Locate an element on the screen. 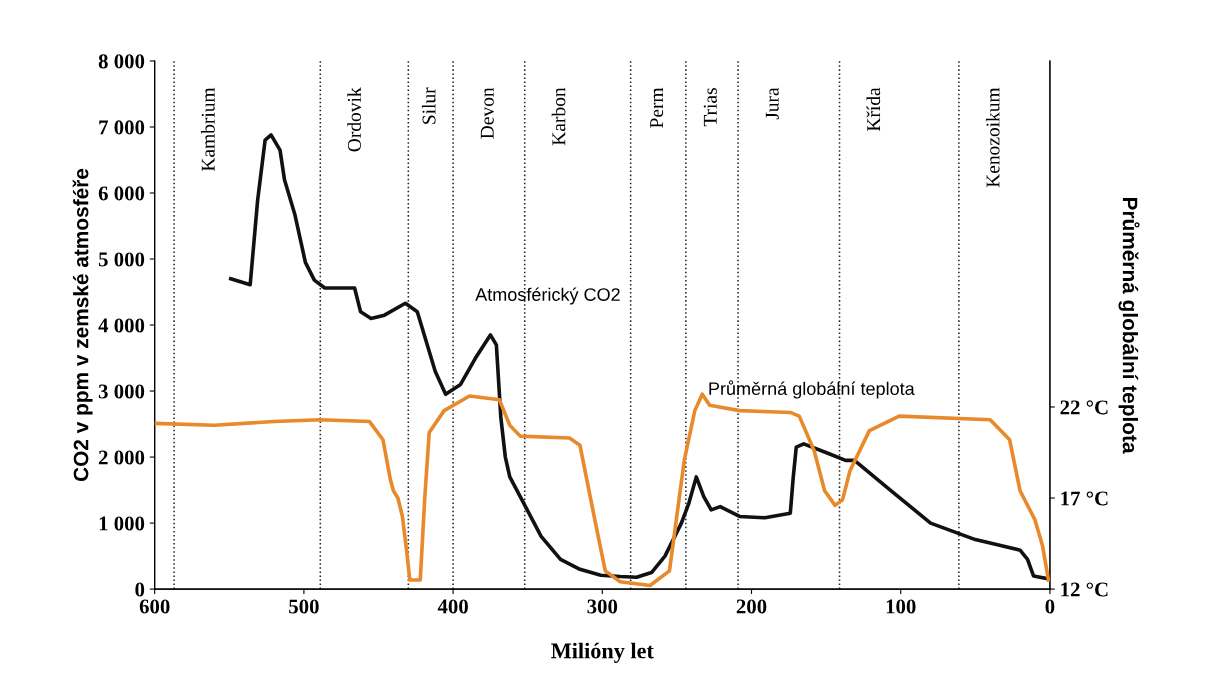  y2-axis-title: Průměrná globální teplota is located at coordinates (1129, 325).